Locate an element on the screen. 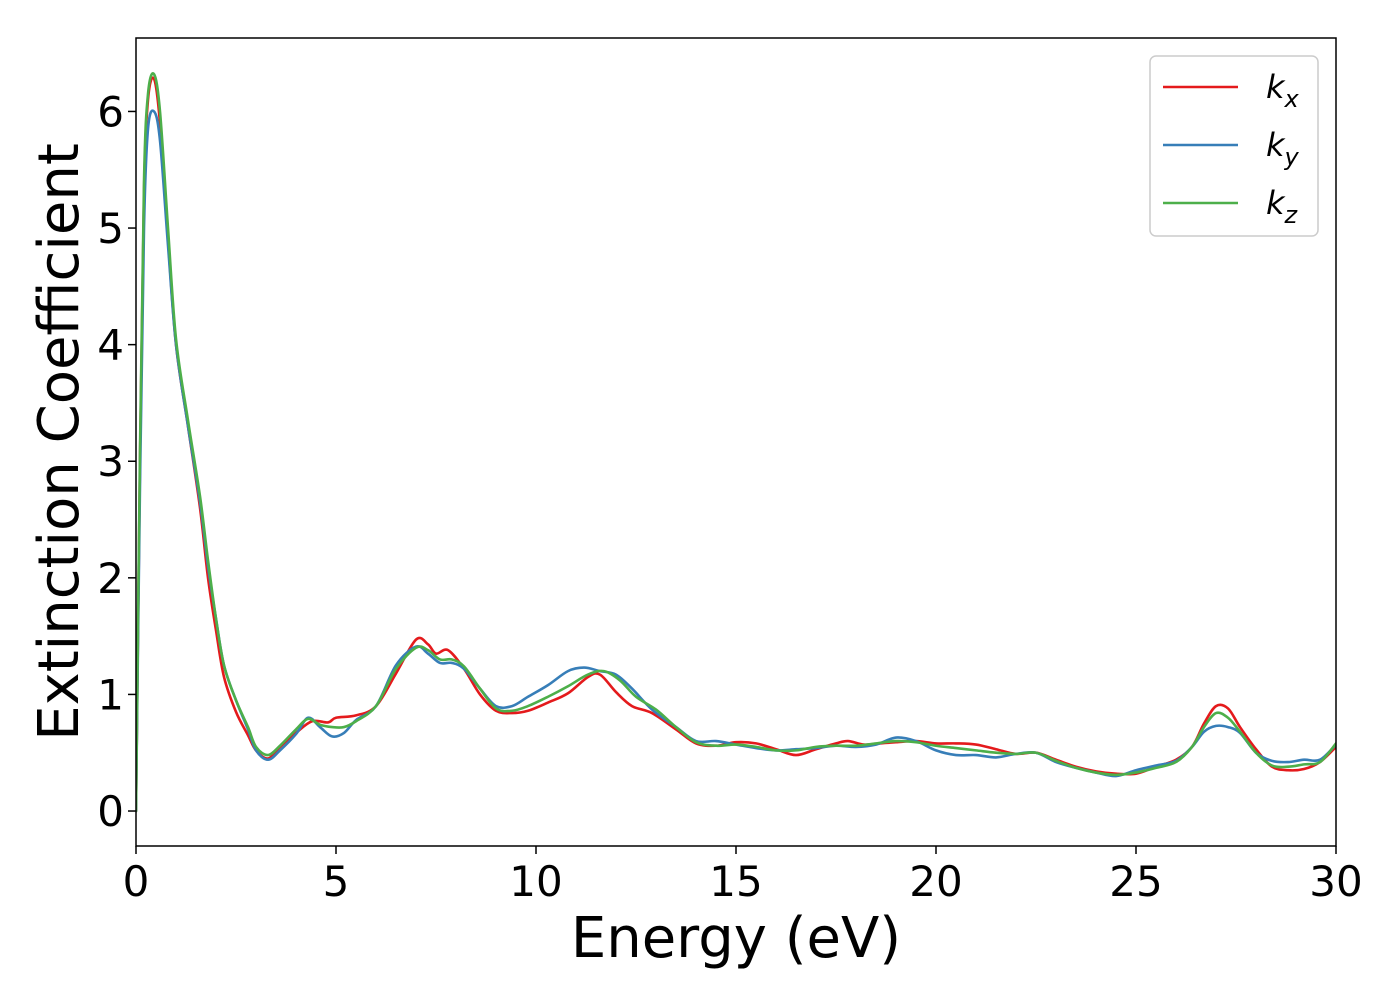 The height and width of the screenshot is (1000, 1400). x-tick-label: 20 is located at coordinates (935, 881).